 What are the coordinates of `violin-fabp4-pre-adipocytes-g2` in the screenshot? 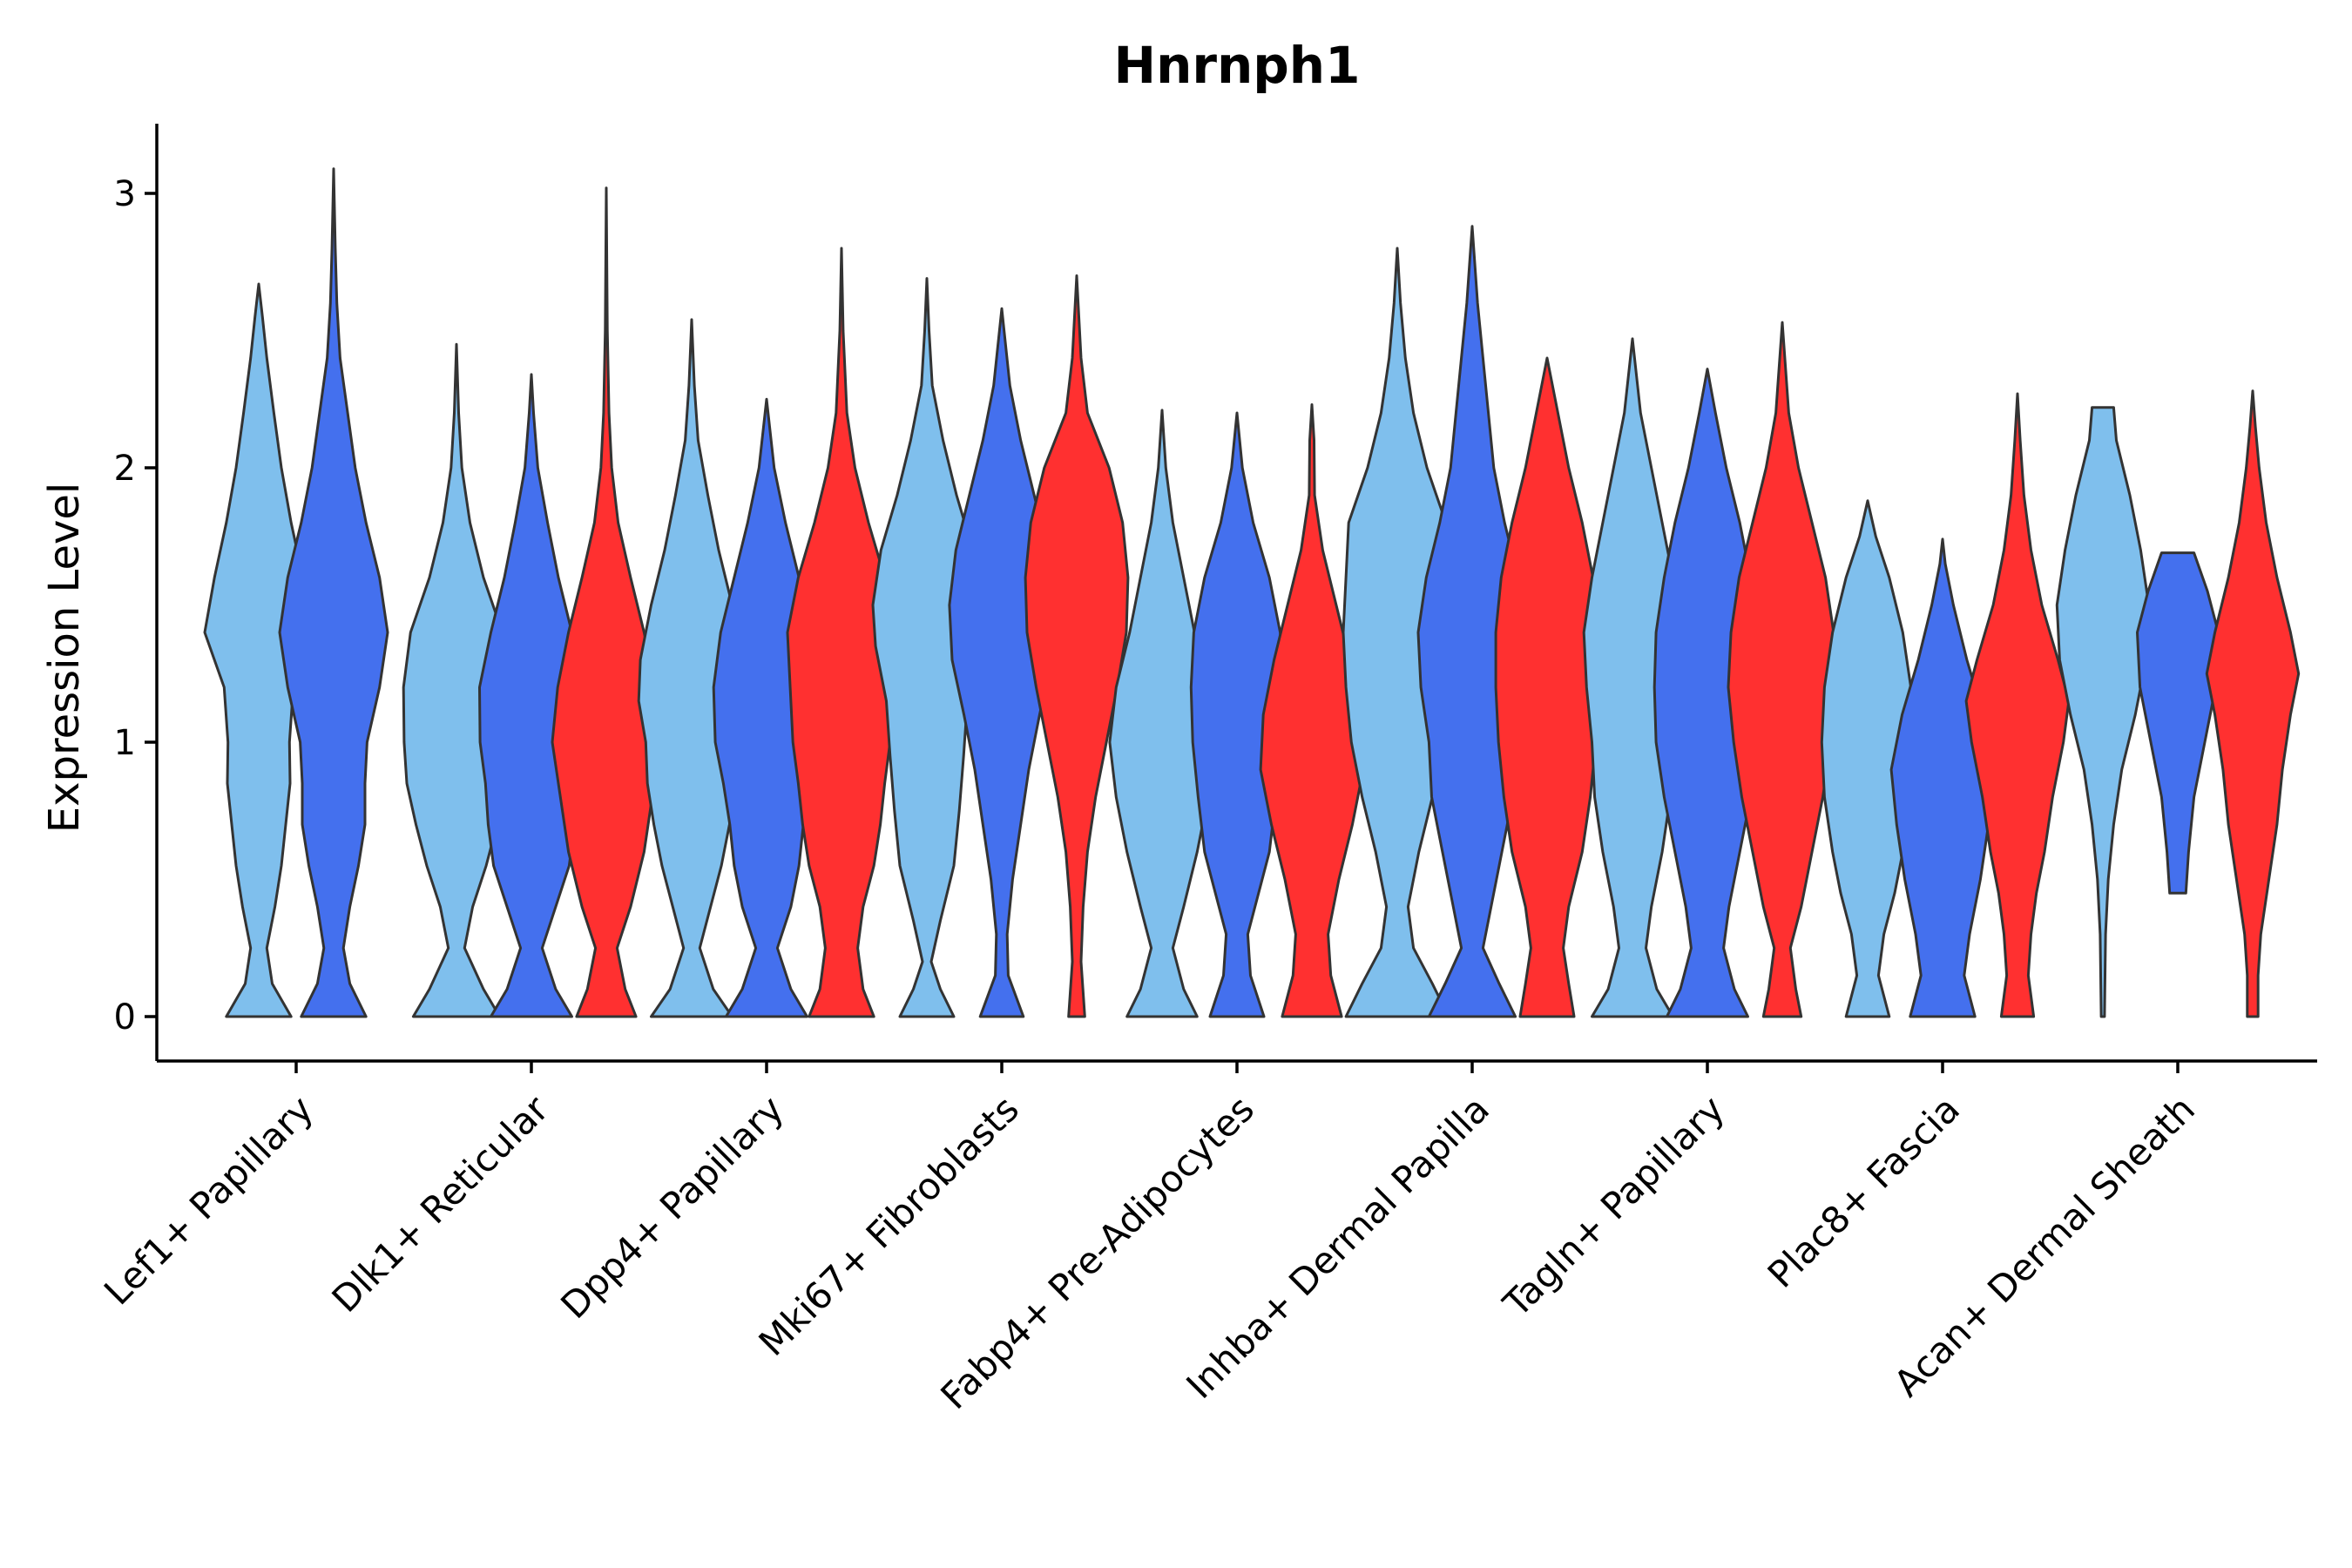 It's located at (1312, 710).